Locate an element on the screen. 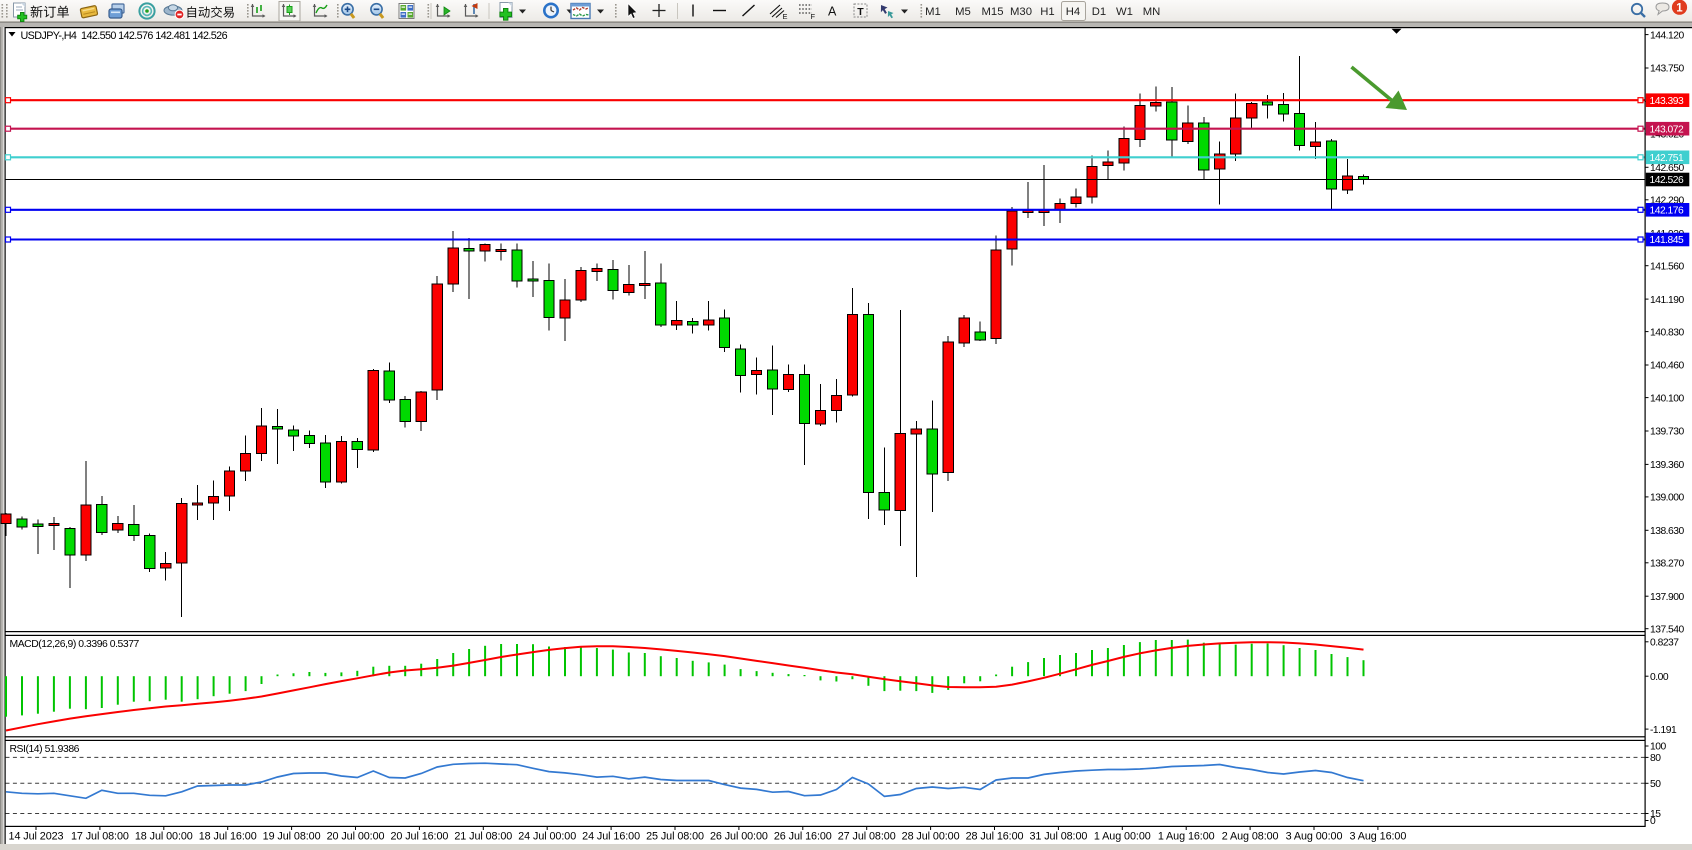 The height and width of the screenshot is (850, 1692). svg-text: 142.290 is located at coordinates (1667, 201).